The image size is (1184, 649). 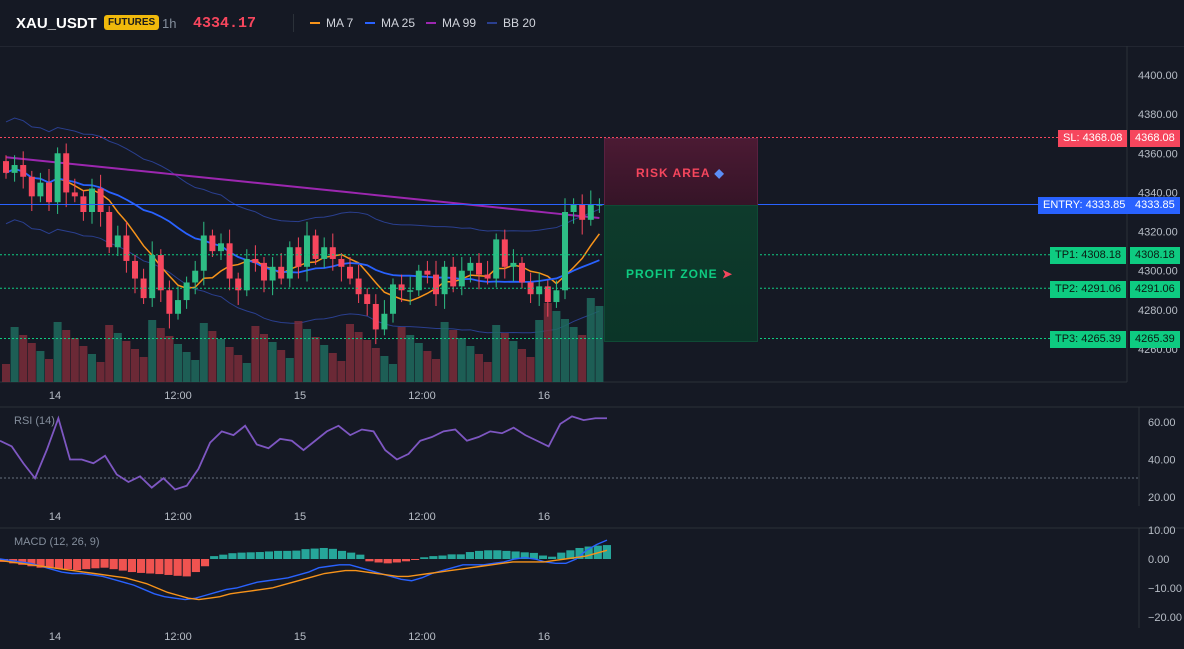 I want to click on legend-ma25-label: MA 25, so click(x=398, y=23).